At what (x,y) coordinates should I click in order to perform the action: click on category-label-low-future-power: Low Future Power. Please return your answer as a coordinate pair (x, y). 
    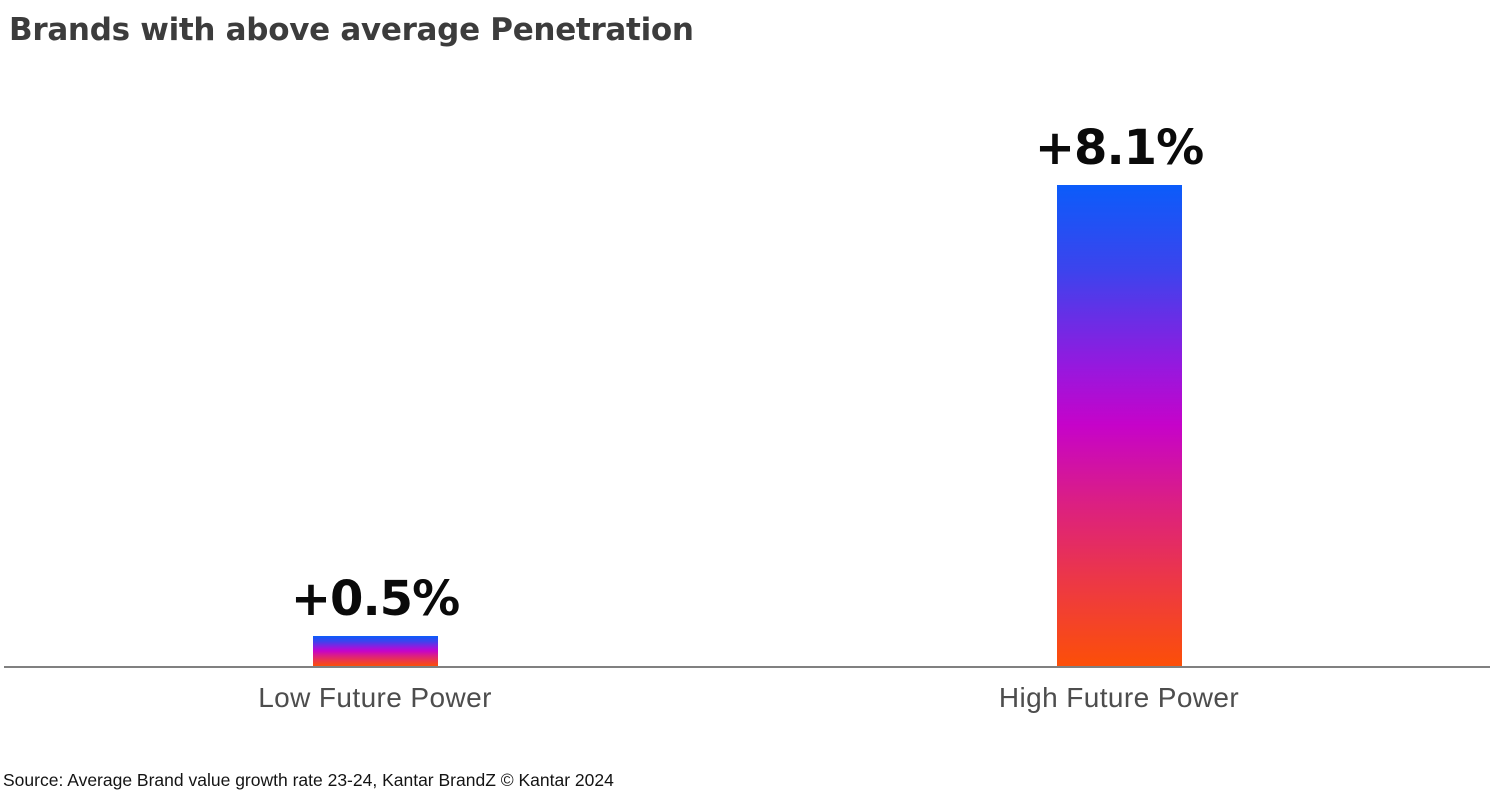
    Looking at the image, I should click on (375, 697).